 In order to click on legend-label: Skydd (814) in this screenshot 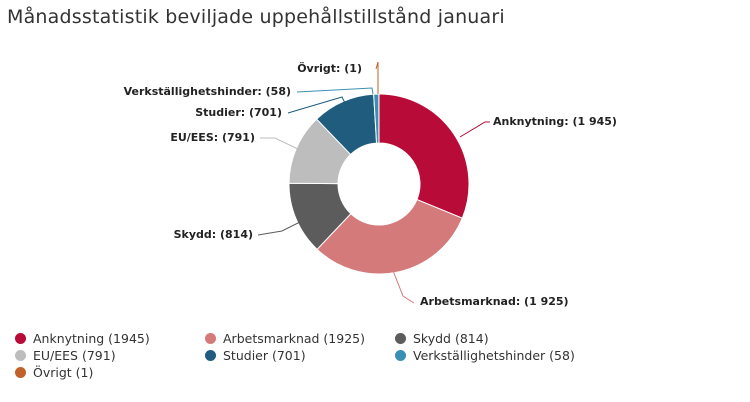, I will do `click(451, 338)`.